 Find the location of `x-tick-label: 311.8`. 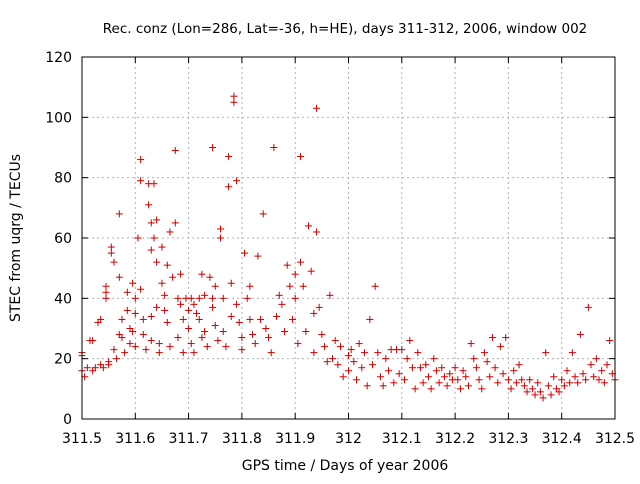

x-tick-label: 311.8 is located at coordinates (242, 439).